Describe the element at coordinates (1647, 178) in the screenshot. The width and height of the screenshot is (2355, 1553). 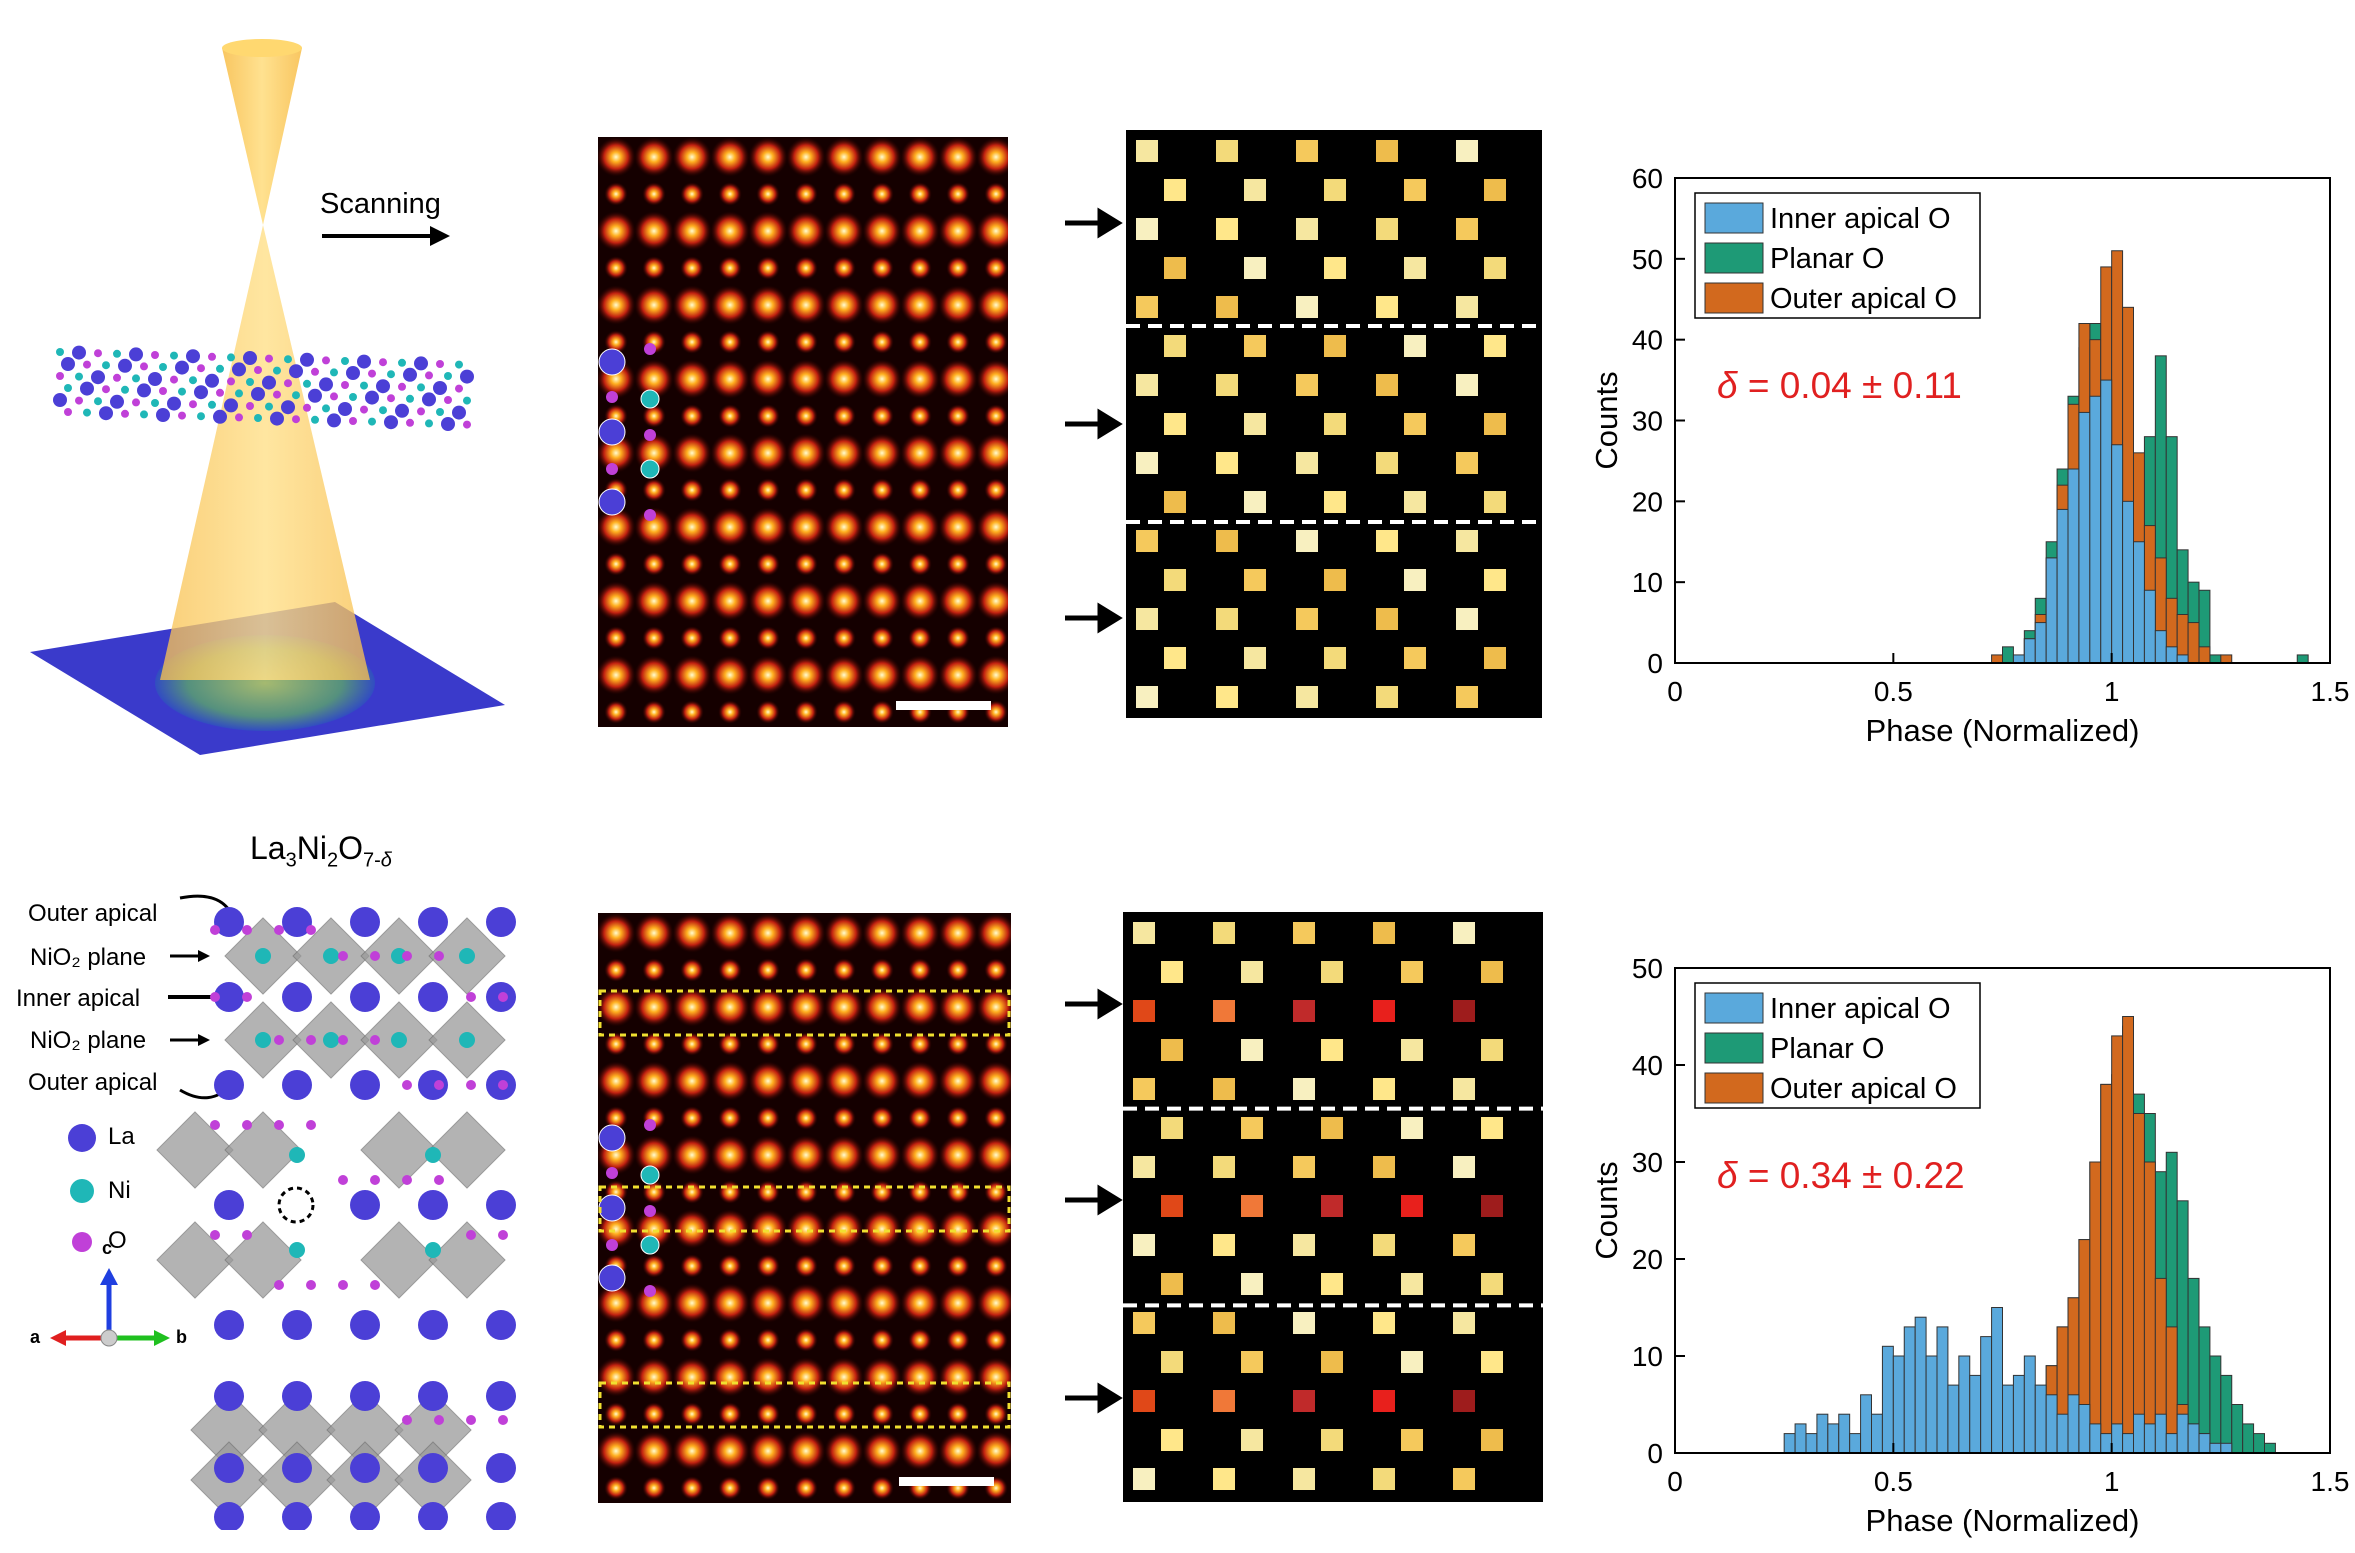
I see `y-tick-label: 60` at that location.